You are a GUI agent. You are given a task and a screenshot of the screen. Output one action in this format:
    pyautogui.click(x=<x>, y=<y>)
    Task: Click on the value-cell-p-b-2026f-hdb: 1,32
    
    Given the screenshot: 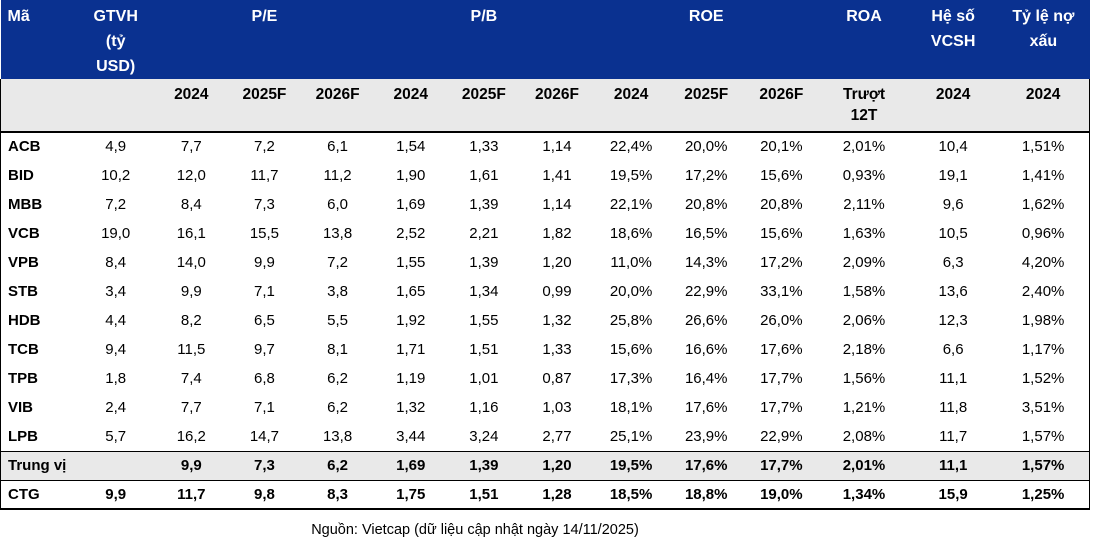 What is the action you would take?
    pyautogui.click(x=557, y=320)
    